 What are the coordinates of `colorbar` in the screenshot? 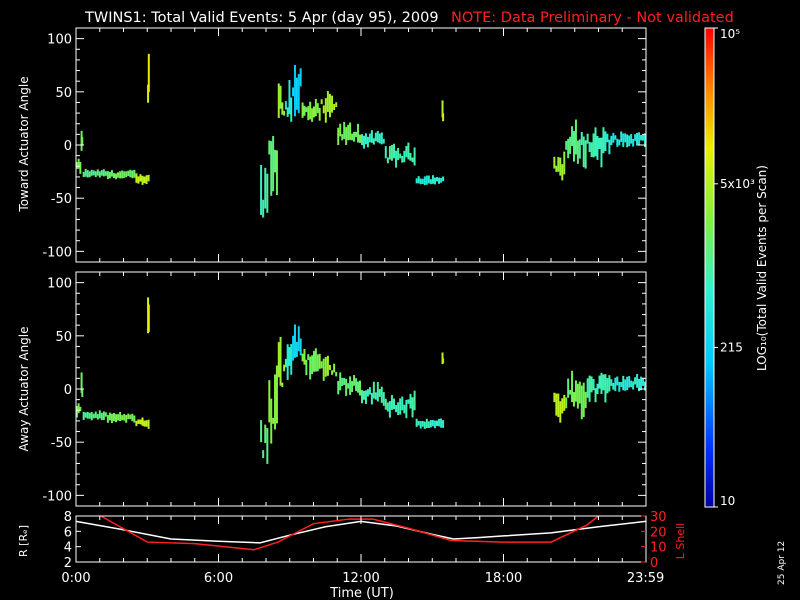 It's located at (709, 267).